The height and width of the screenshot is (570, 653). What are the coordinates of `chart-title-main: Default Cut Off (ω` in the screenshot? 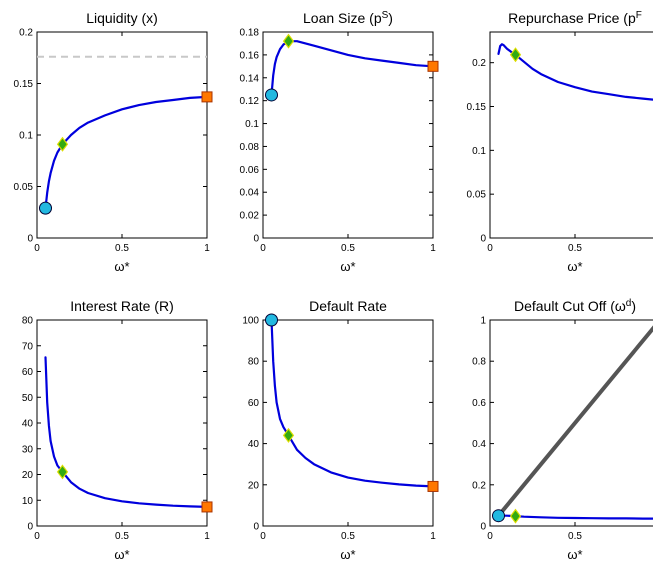 It's located at (570, 306).